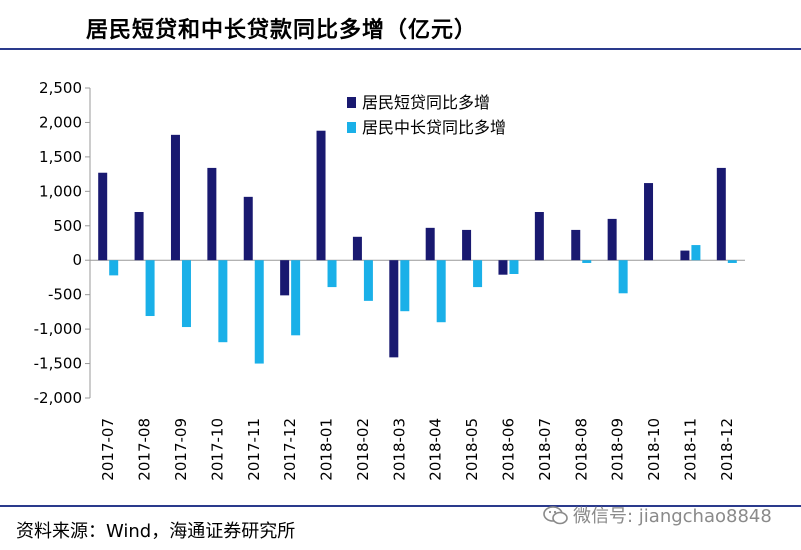 The image size is (801, 550). I want to click on legend-label: 居民短贷同比多增, so click(426, 102).